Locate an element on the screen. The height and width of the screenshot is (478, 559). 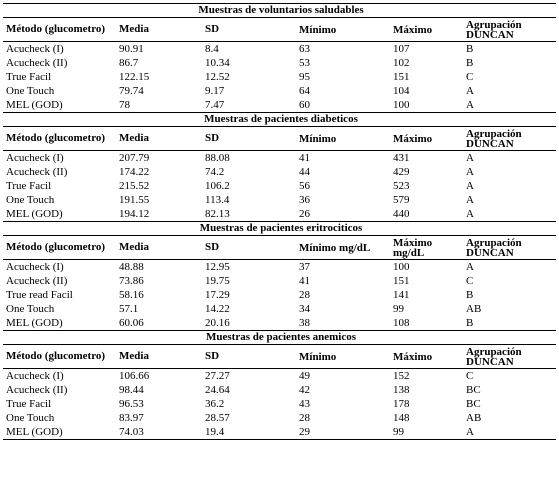
table-row: One Touch 79.74 9.17 64 104 A is located at coordinates (279, 91).